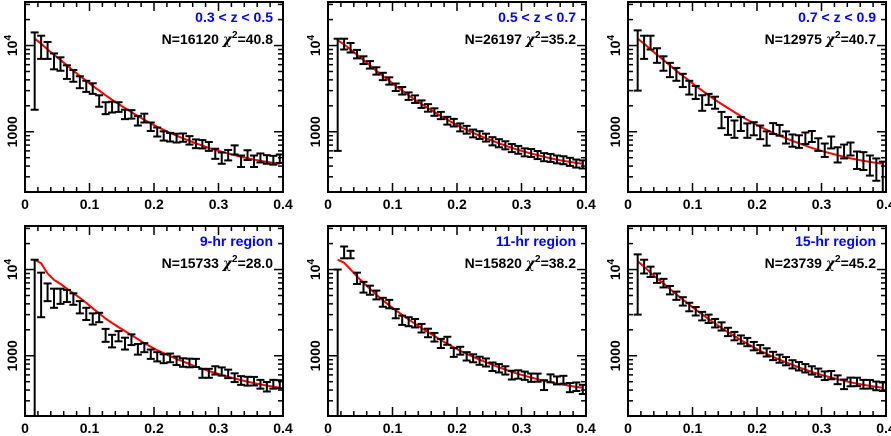 Image resolution: width=891 pixels, height=436 pixels. What do you see at coordinates (283, 204) in the screenshot?
I see `x-tick-label: 0.4` at bounding box center [283, 204].